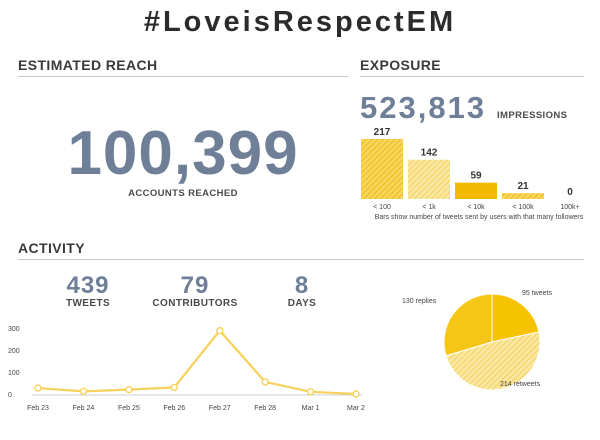  Describe the element at coordinates (88, 285) in the screenshot. I see `tweets-count: 439` at that location.